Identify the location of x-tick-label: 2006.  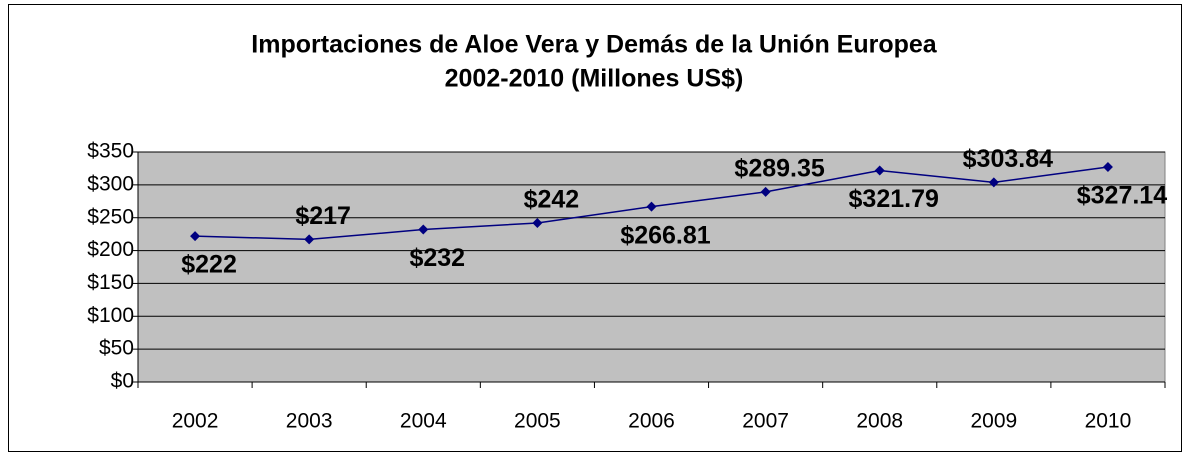
(651, 421).